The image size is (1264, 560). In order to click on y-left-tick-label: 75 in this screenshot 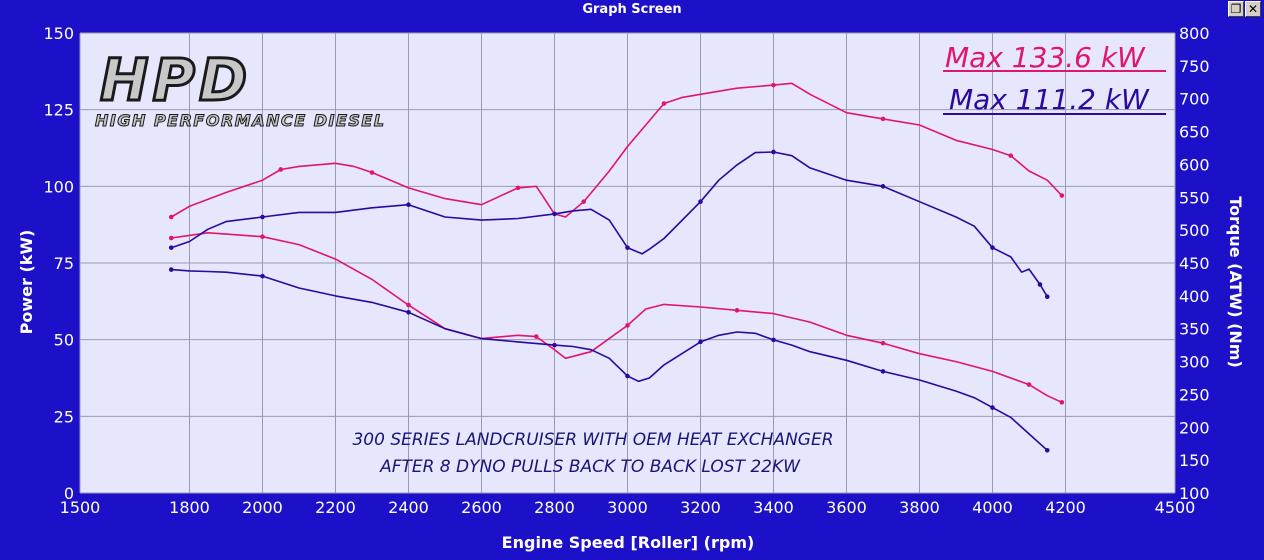, I will do `click(64, 263)`.